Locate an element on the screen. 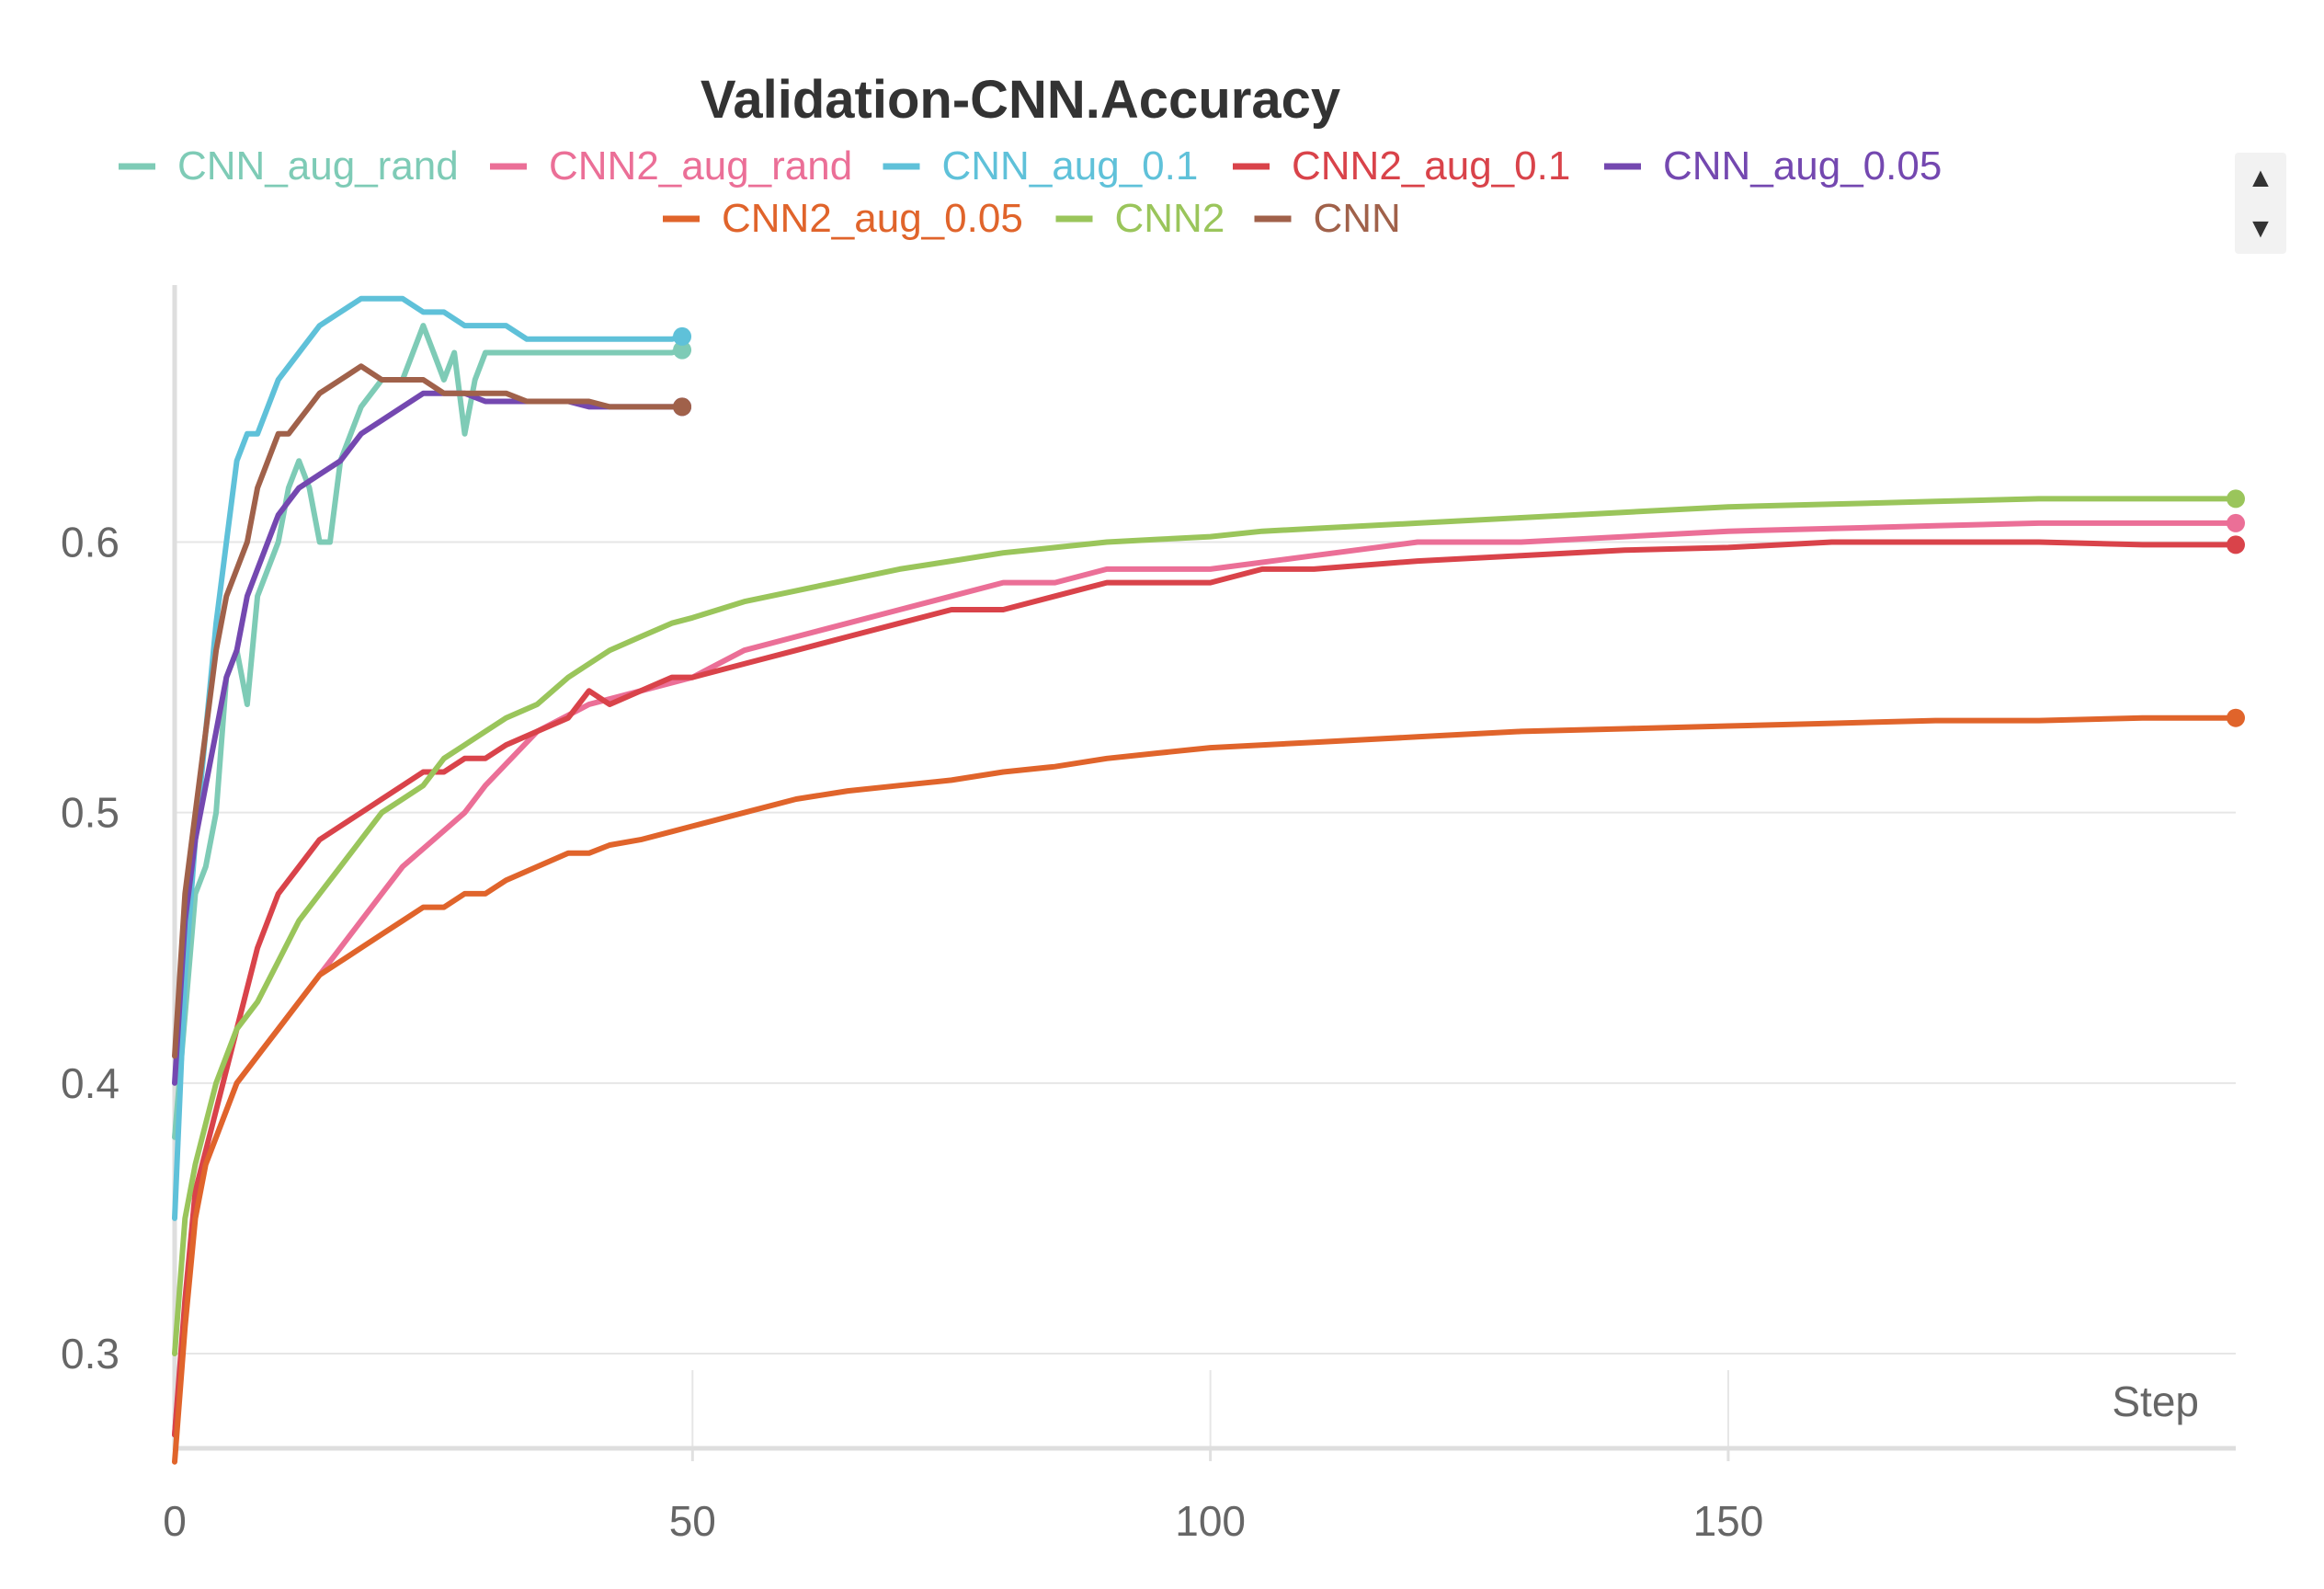 The height and width of the screenshot is (1589, 2324). legend-label: CNN2_aug_0.05 is located at coordinates (873, 219).